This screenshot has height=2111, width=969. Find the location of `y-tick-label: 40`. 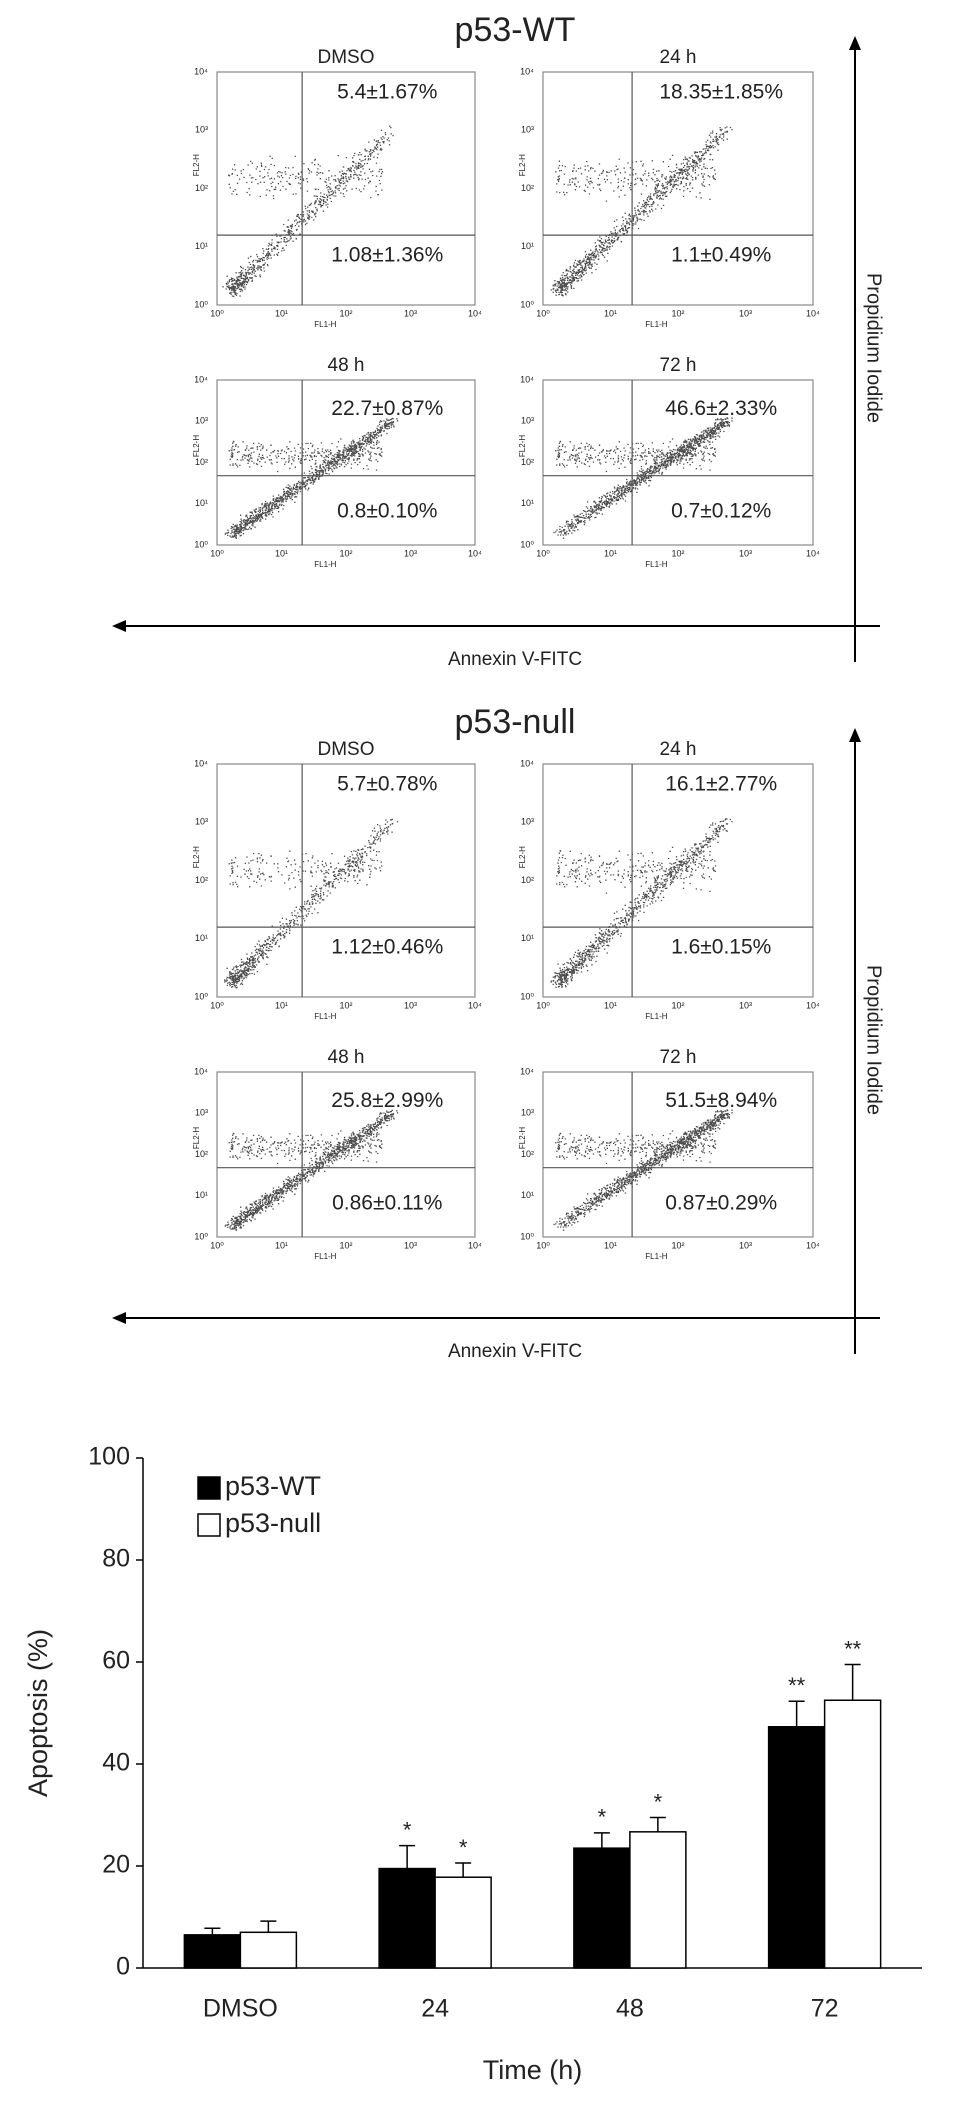

y-tick-label: 40 is located at coordinates (116, 1763).